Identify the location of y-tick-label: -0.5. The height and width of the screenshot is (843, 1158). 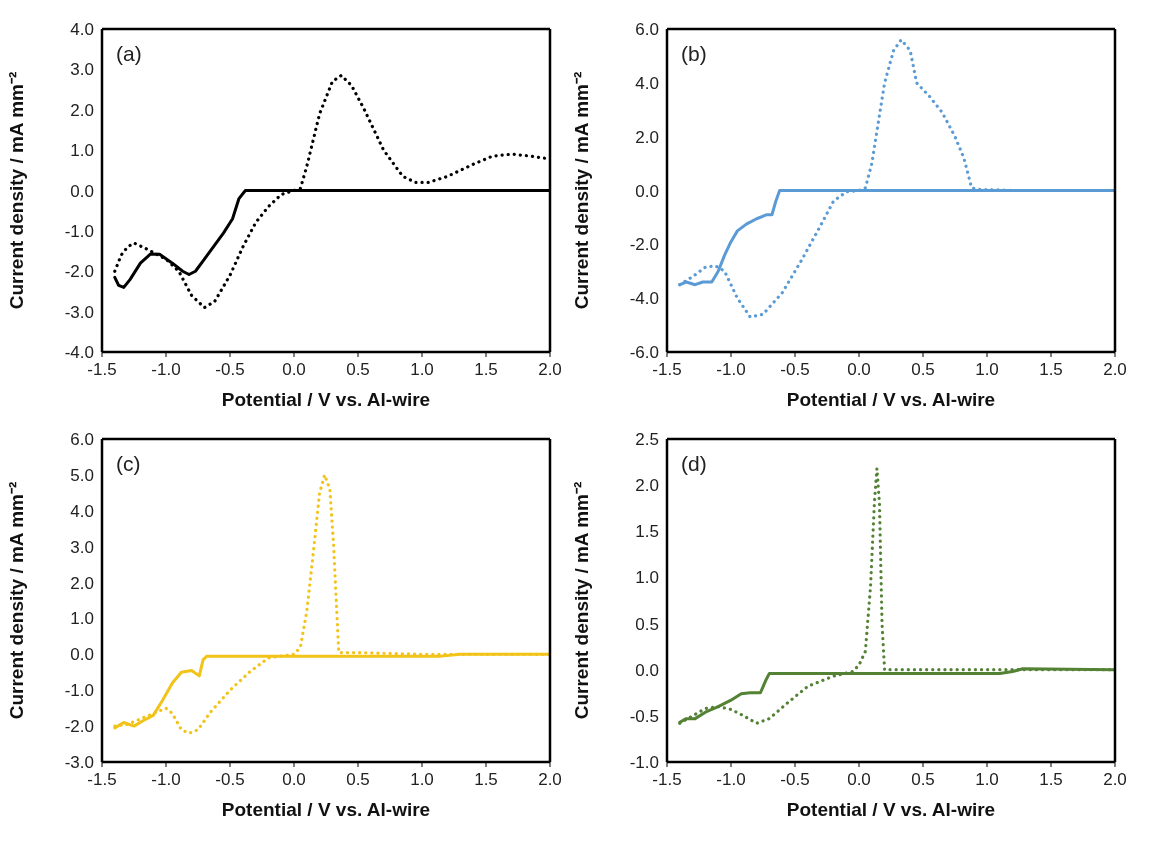
(644, 716).